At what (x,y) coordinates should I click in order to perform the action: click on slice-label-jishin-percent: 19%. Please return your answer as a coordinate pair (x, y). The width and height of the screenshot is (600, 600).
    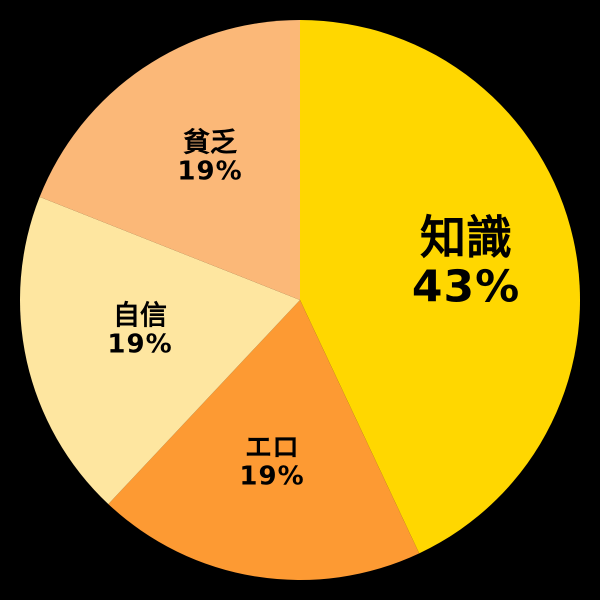
    Looking at the image, I should click on (140, 344).